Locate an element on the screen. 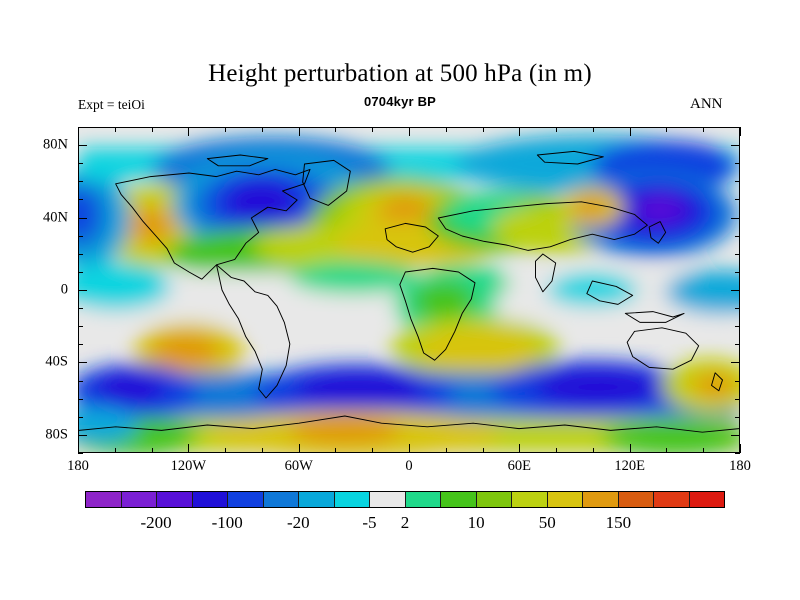 The image size is (800, 600). y-axis-label: 0 is located at coordinates (64, 289).